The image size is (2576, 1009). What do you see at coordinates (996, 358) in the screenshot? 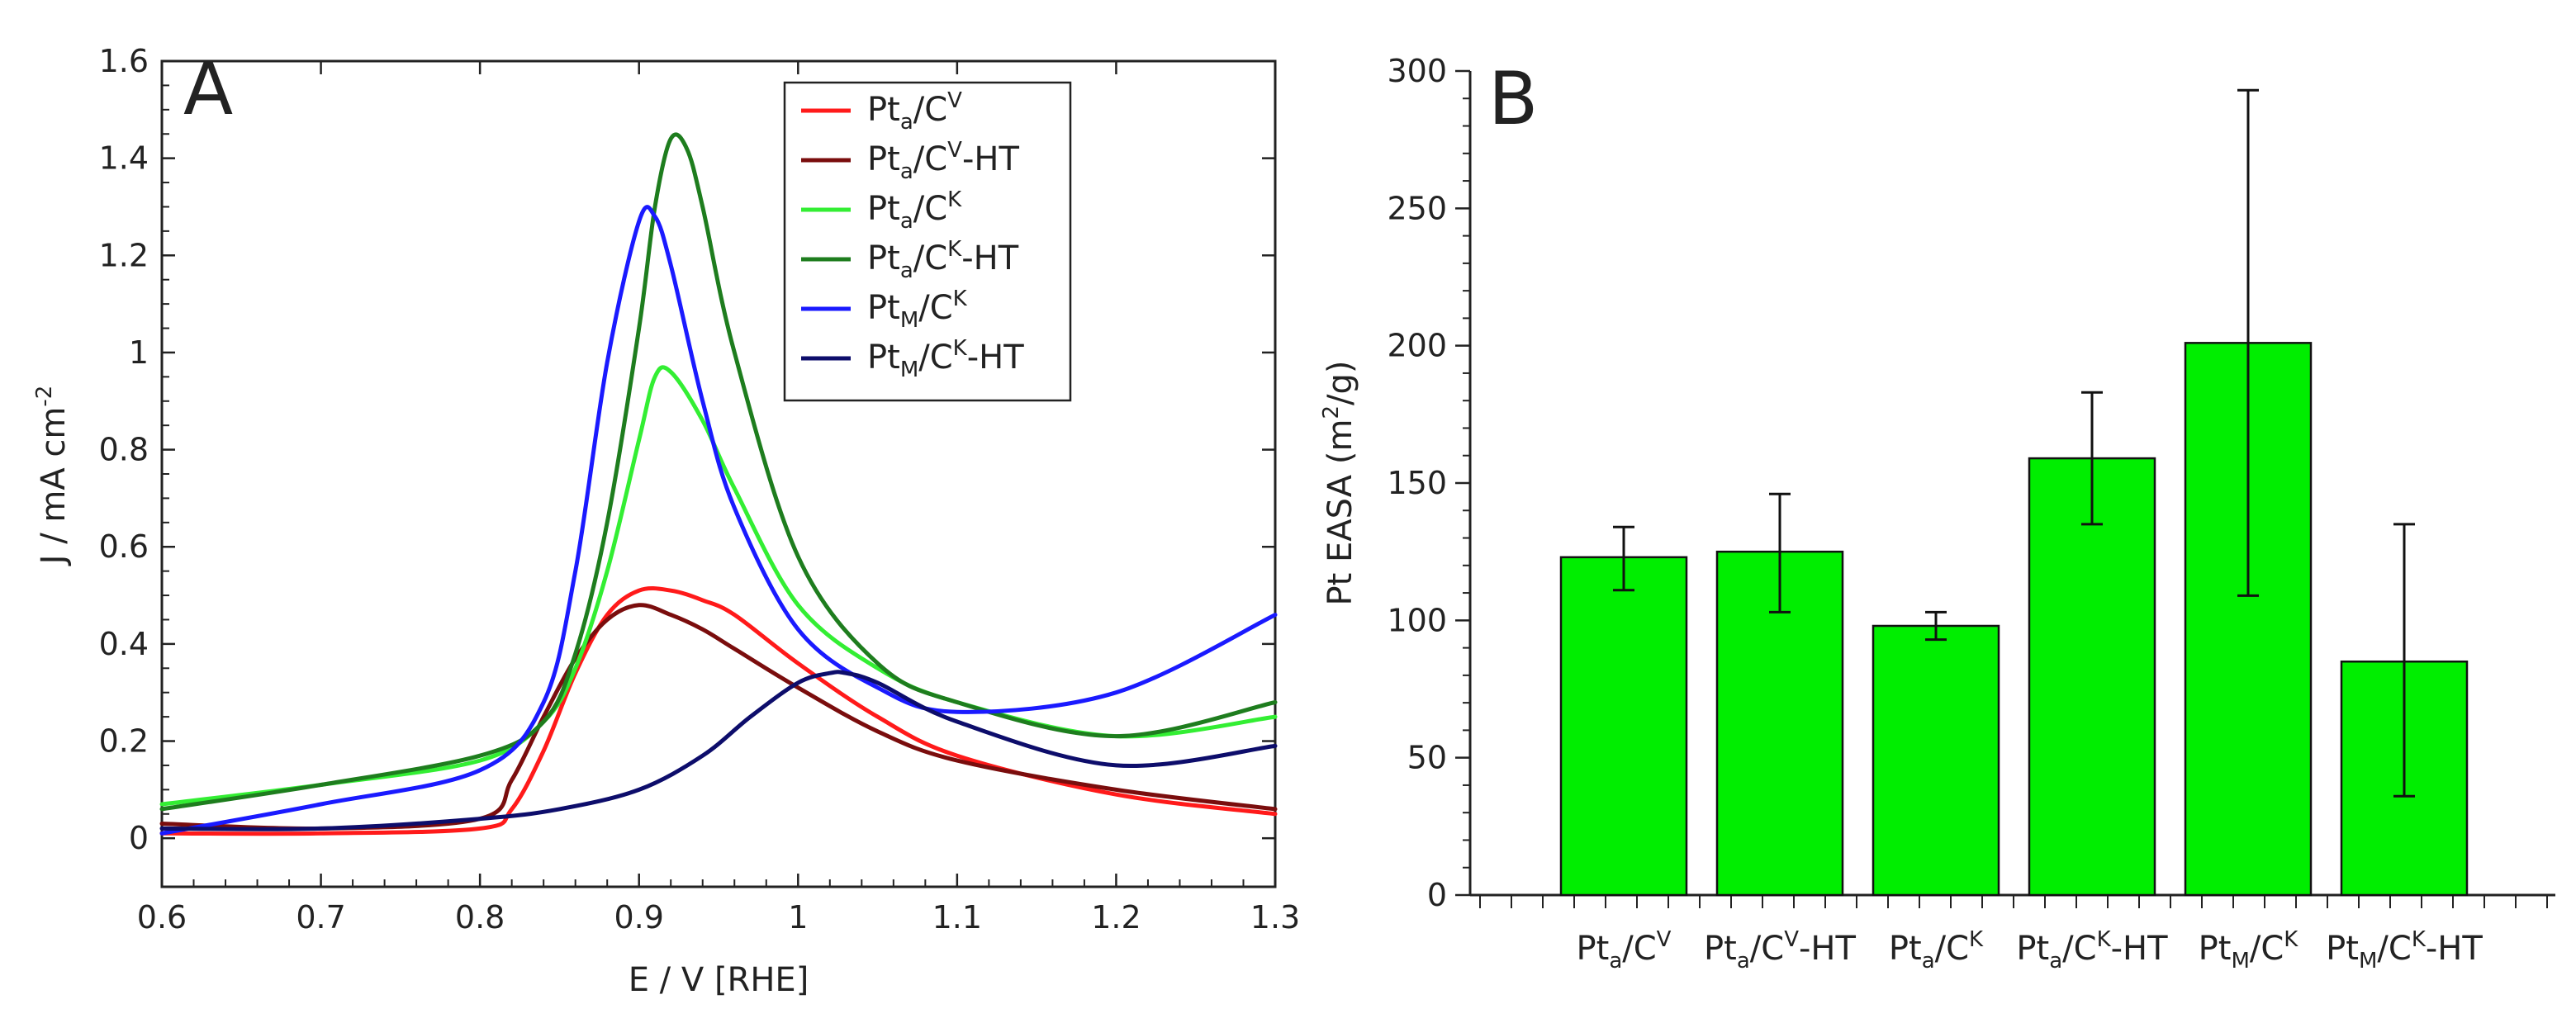
I see `panel-a-legend-label-6-suffix: -HT` at bounding box center [996, 358].